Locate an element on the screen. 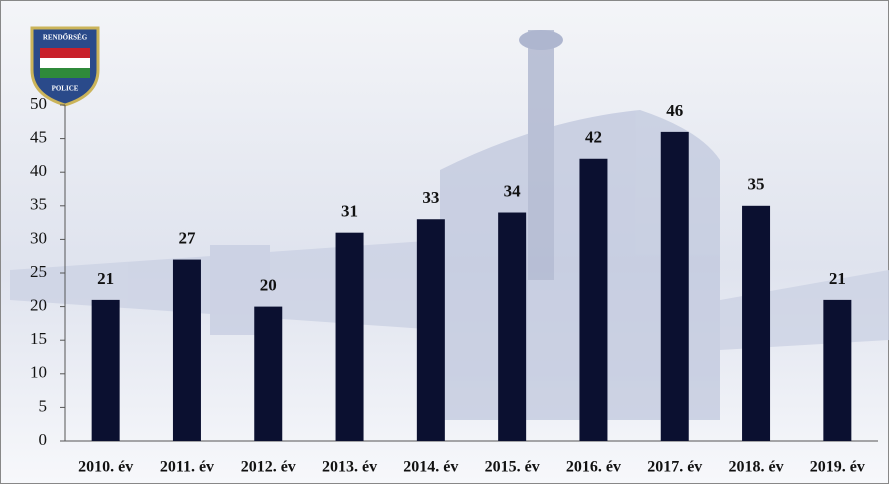 The height and width of the screenshot is (484, 889). x-tick-label: 2014. év is located at coordinates (430, 467).